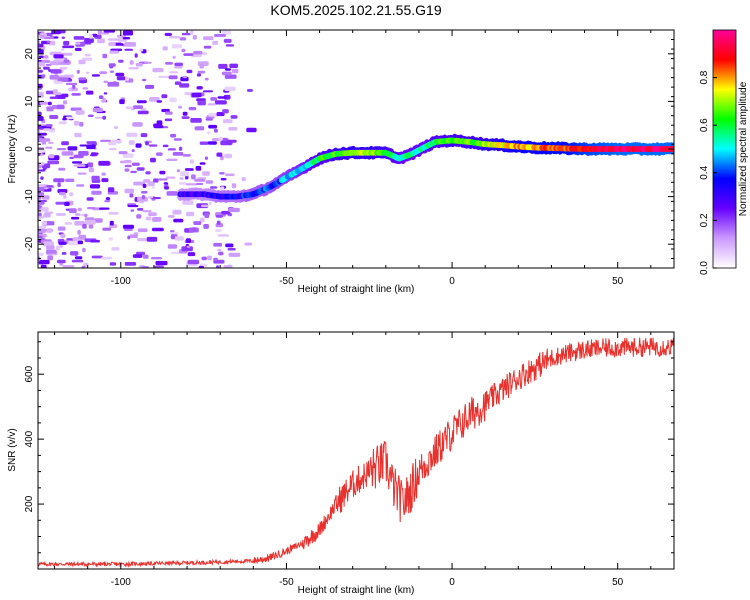 Image resolution: width=750 pixels, height=600 pixels. I want to click on colorbar-tick-label: 0.2, so click(704, 220).